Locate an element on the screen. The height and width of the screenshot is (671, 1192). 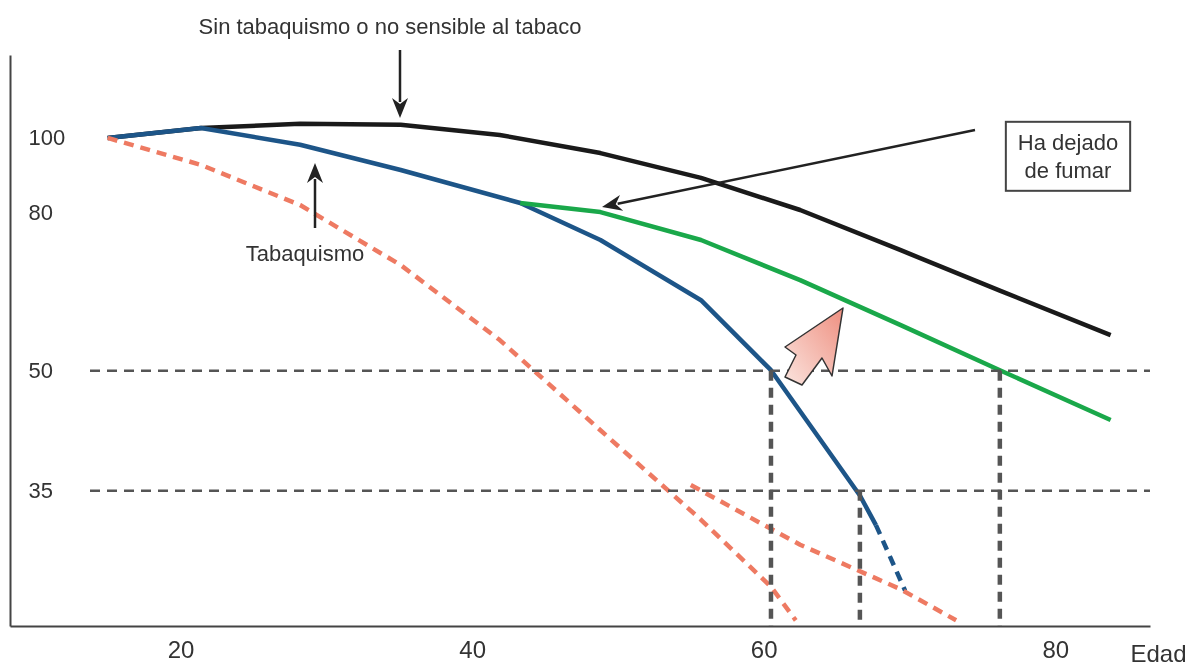
text: Sin tabaquismo o no sensible al tabaco is located at coordinates (390, 26).